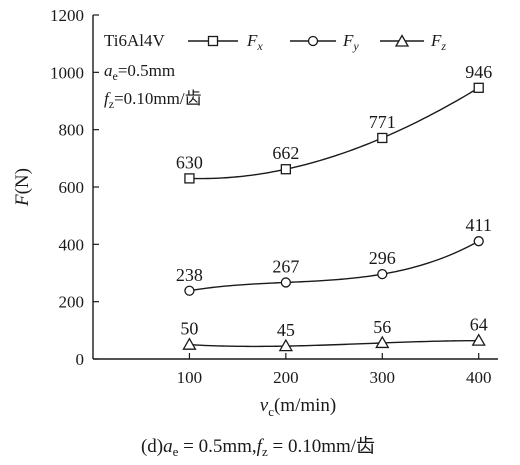  I want to click on y-tick-label: 800, so click(72, 130).